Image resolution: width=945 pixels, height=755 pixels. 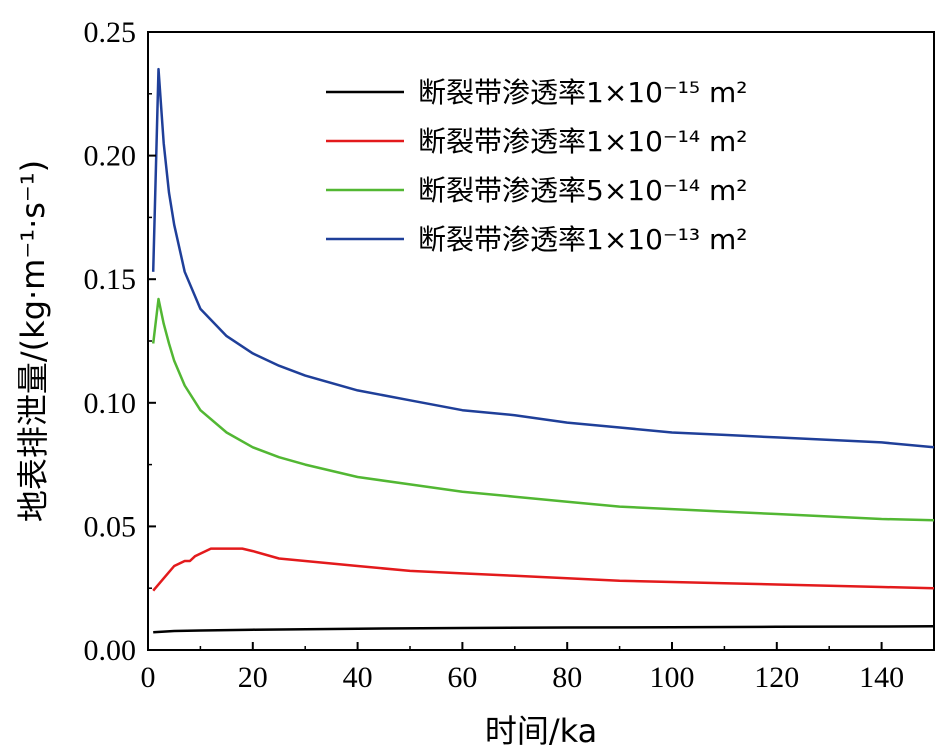 I want to click on y-ticks: 0.00 0.05 0.10 0.15 0.20 0.25, so click(x=120, y=341).